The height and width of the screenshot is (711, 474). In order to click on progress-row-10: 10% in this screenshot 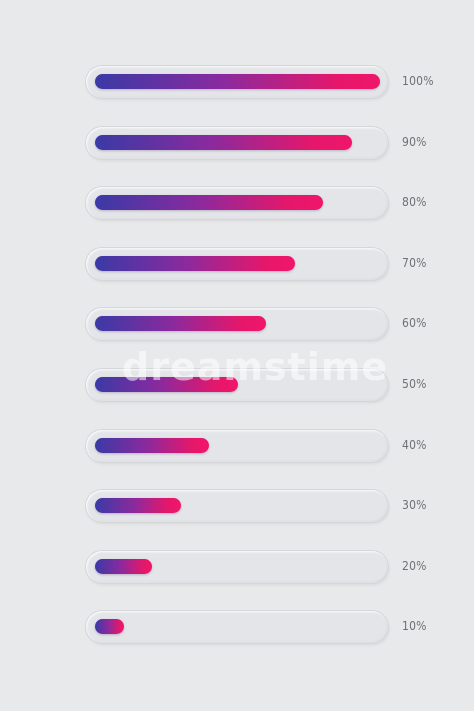, I will do `click(266, 627)`.